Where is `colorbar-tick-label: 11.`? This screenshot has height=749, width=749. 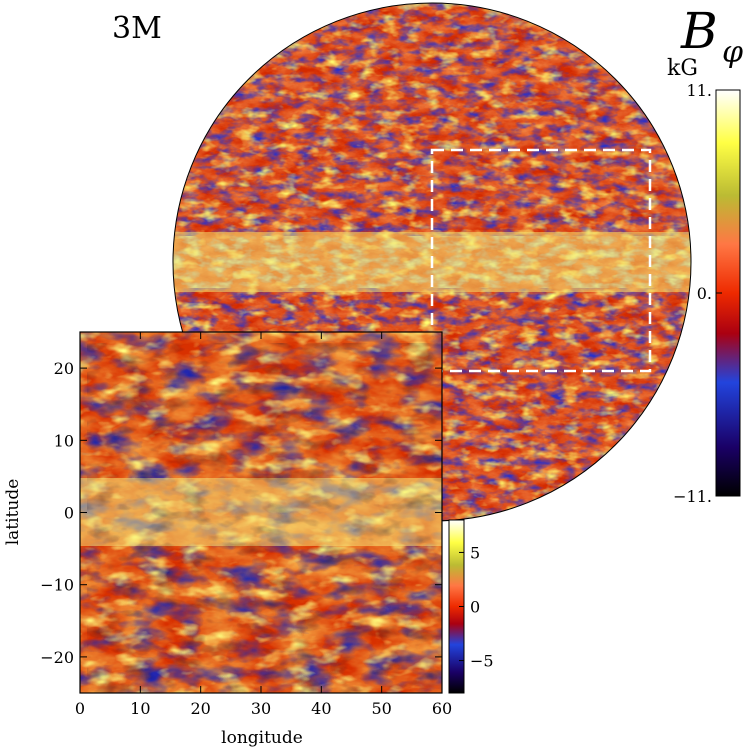 colorbar-tick-label: 11. is located at coordinates (699, 90).